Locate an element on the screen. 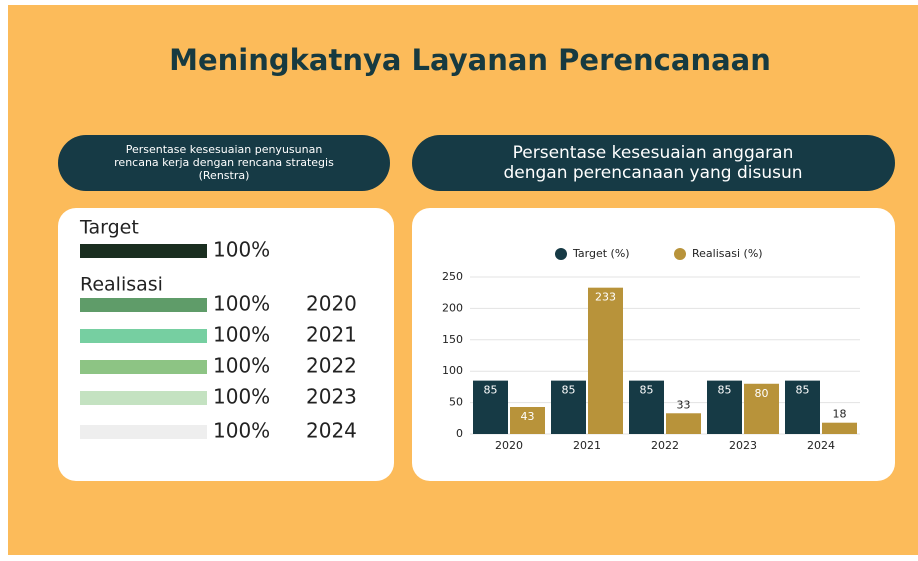 This screenshot has height=561, width=918. value-label: 80 is located at coordinates (762, 393).